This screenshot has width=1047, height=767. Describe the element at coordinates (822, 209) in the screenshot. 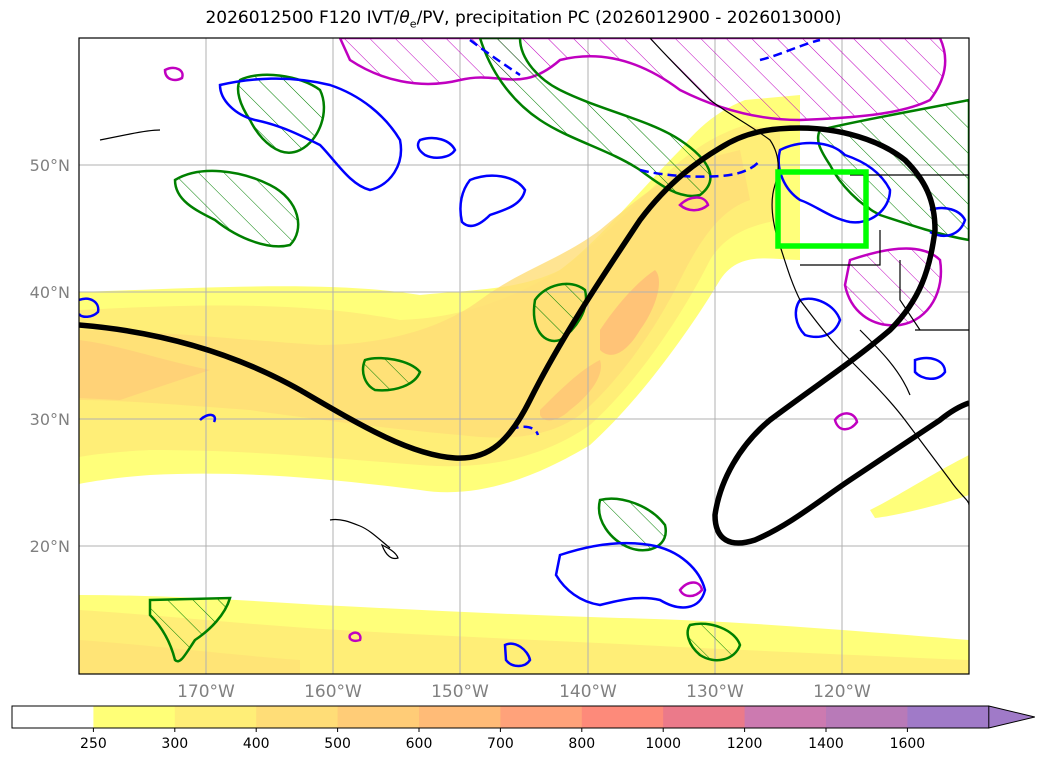

I see `focus-region-box` at that location.